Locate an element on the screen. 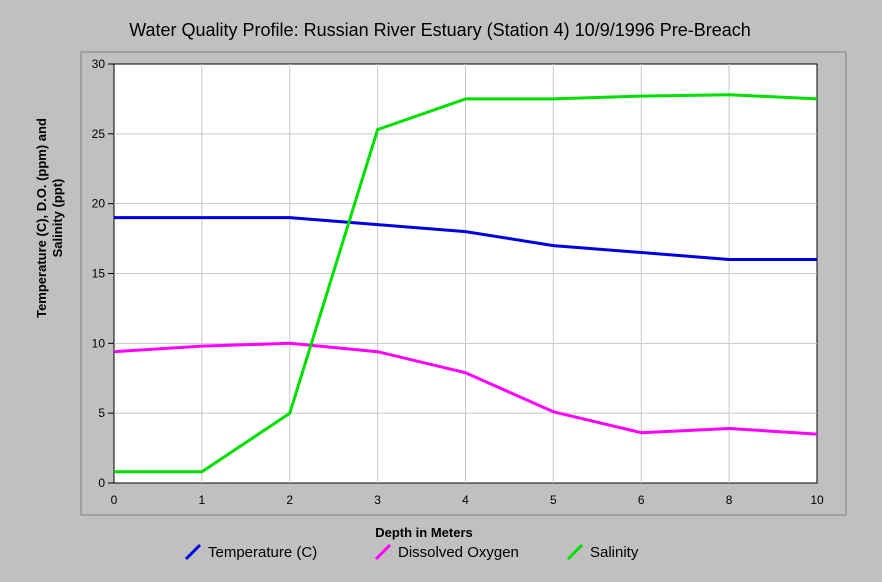  x-tick-label: 0 is located at coordinates (114, 500).